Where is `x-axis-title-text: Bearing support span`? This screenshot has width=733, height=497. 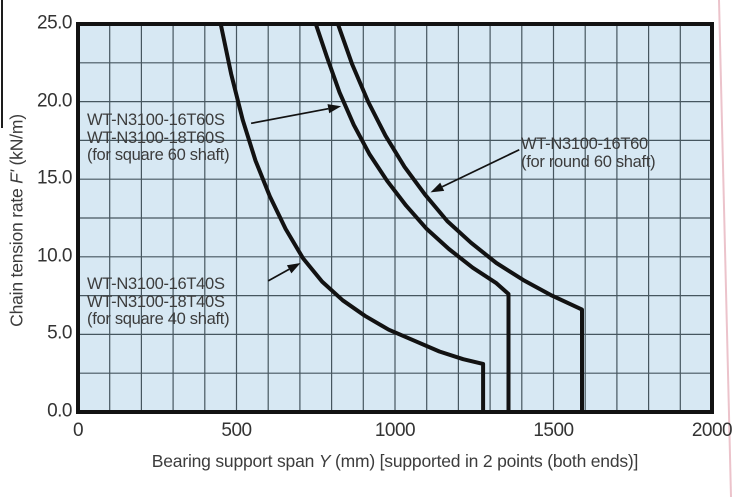
x-axis-title-text: Bearing support span is located at coordinates (235, 461).